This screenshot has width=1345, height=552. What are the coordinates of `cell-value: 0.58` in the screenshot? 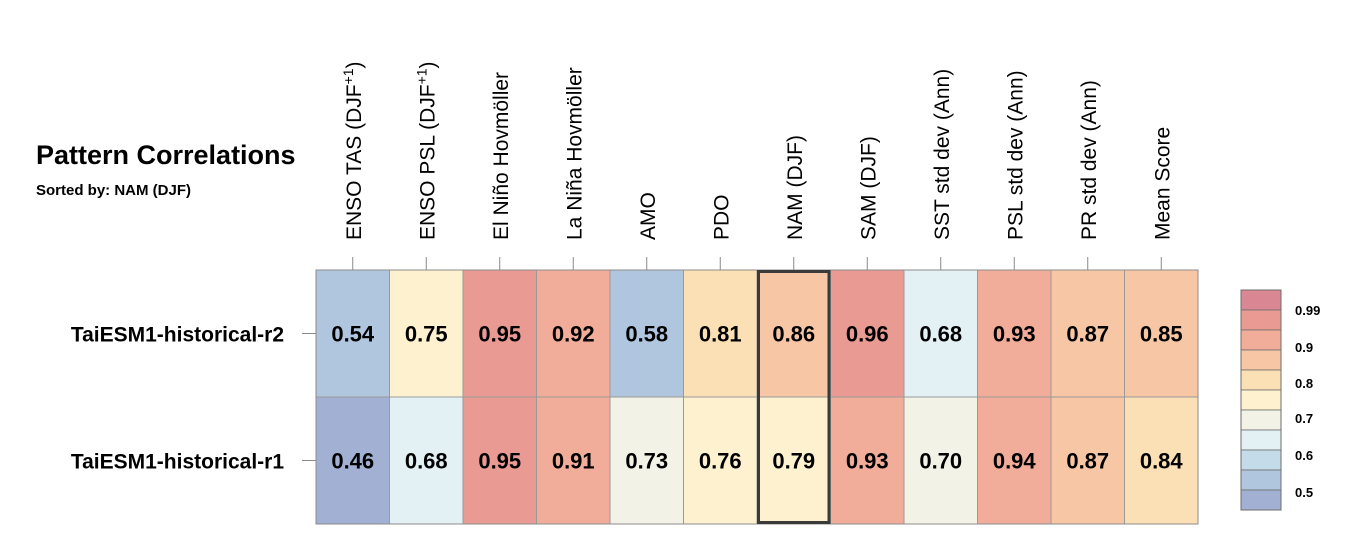 It's located at (646, 334).